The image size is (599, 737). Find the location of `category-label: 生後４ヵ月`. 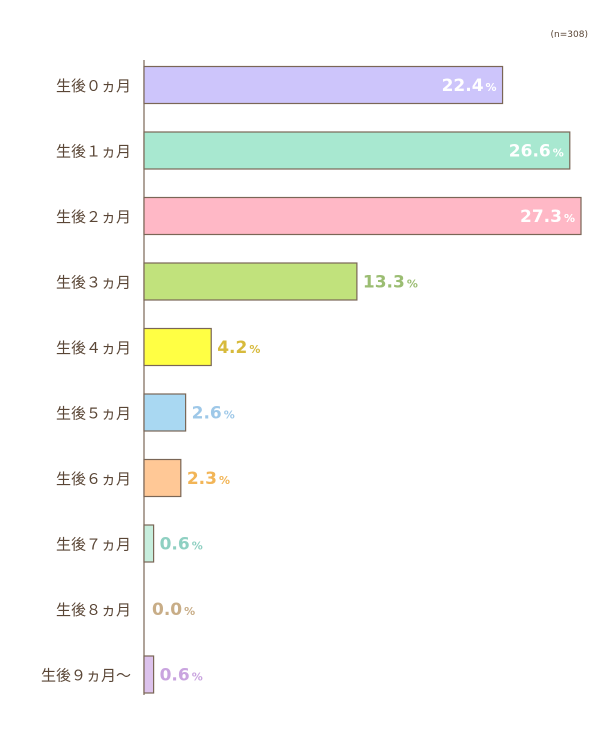

category-label: 生後４ヵ月 is located at coordinates (93, 348).